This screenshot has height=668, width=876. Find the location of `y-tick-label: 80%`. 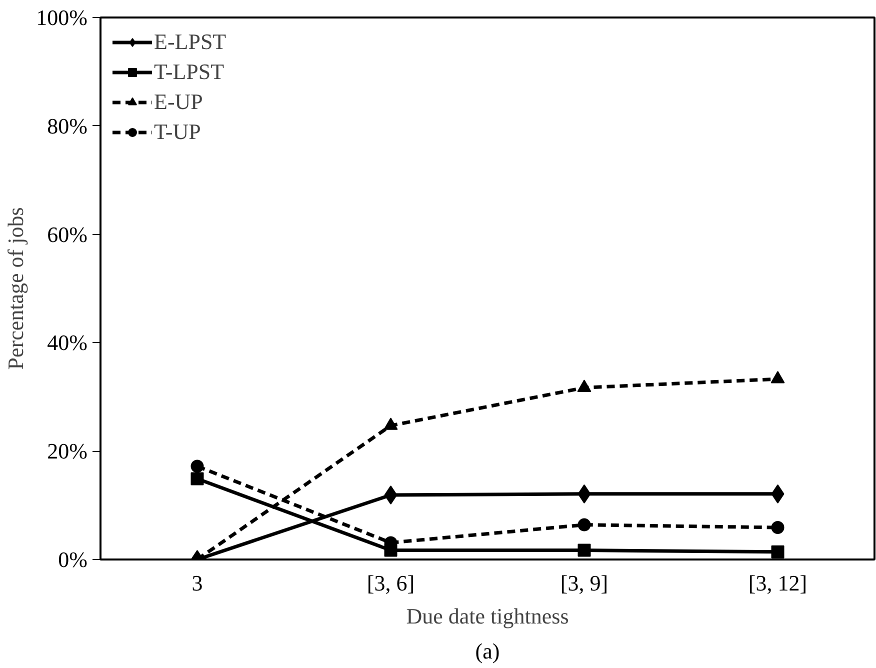

y-tick-label: 80% is located at coordinates (67, 125).